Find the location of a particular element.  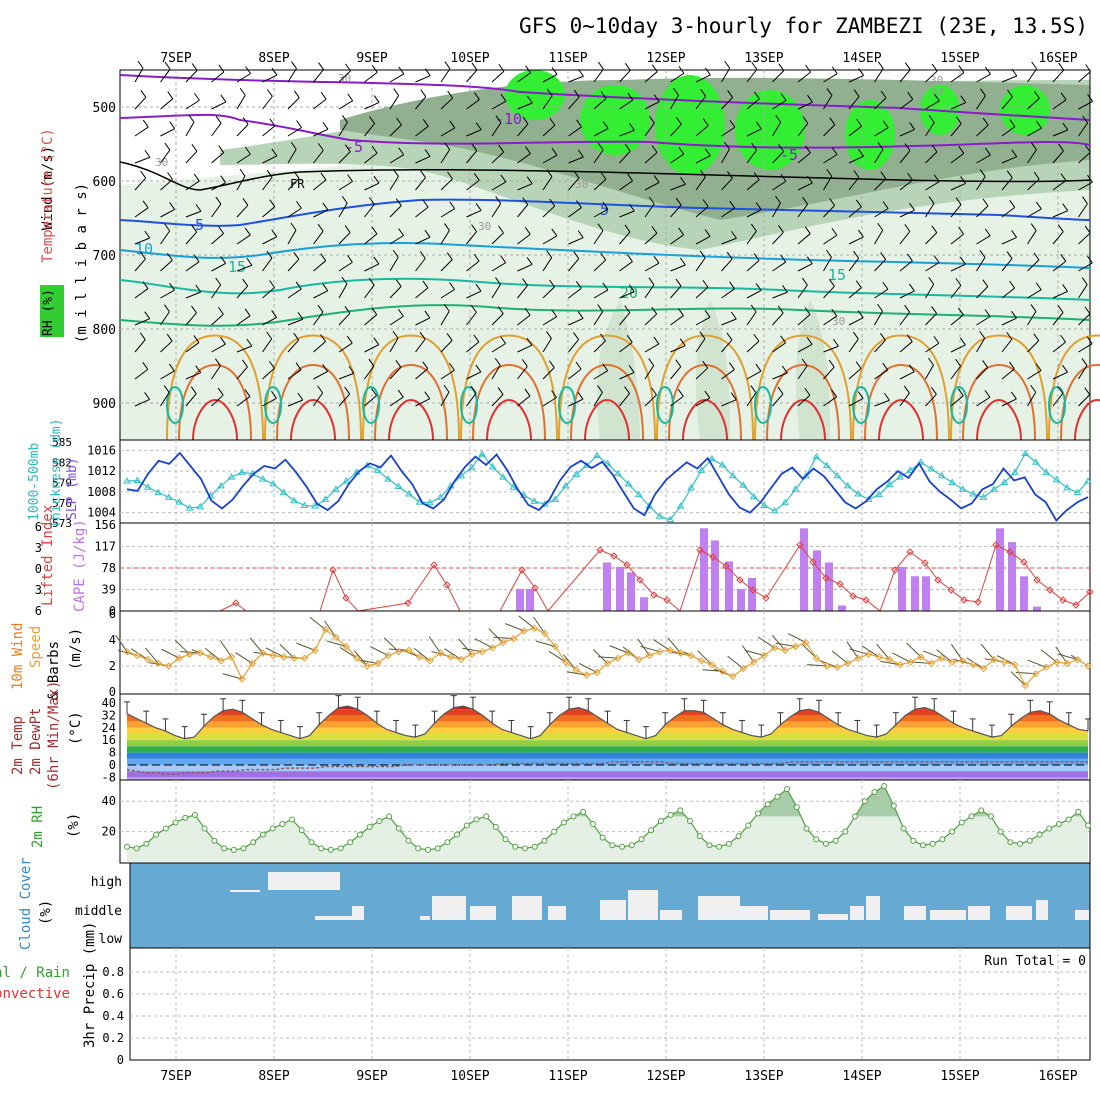

dewpoint-line is located at coordinates (607, 768).